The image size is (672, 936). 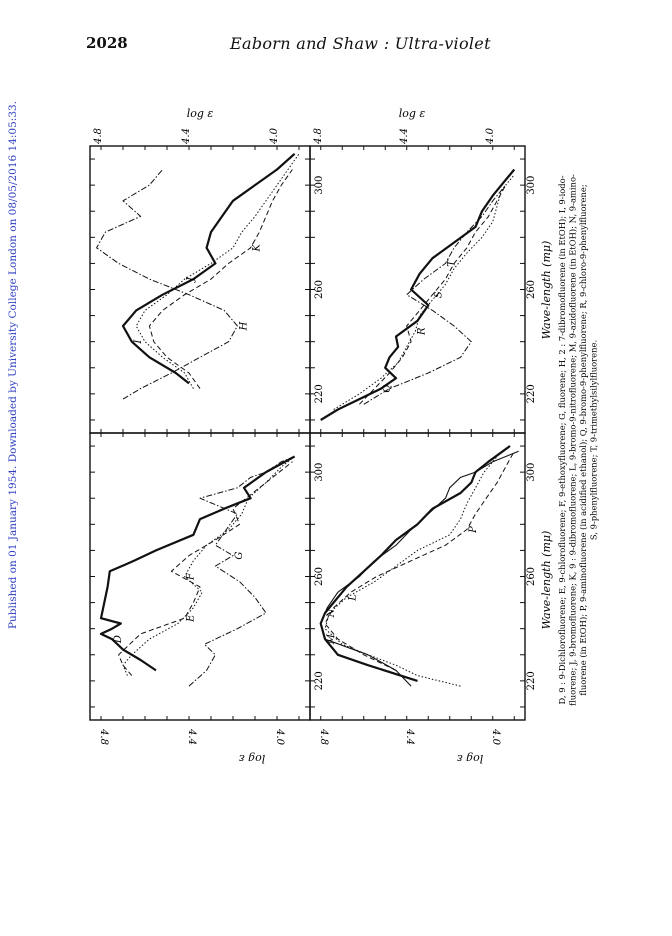 What do you see at coordinates (411, 571) in the screenshot?
I see `series-line-L` at bounding box center [411, 571].